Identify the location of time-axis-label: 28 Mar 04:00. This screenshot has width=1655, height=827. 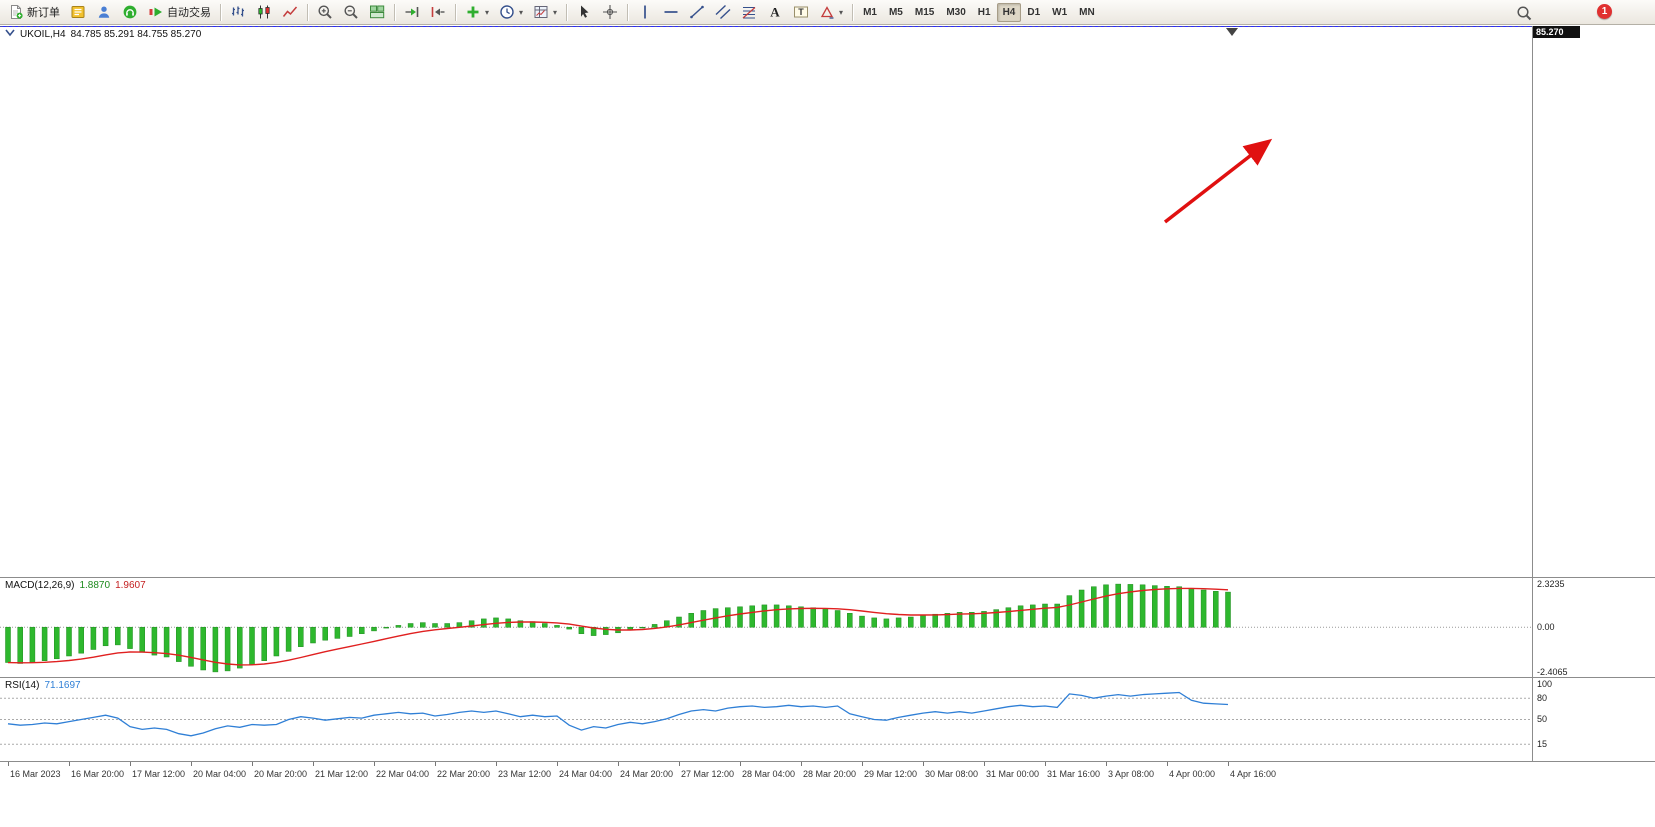
(769, 774).